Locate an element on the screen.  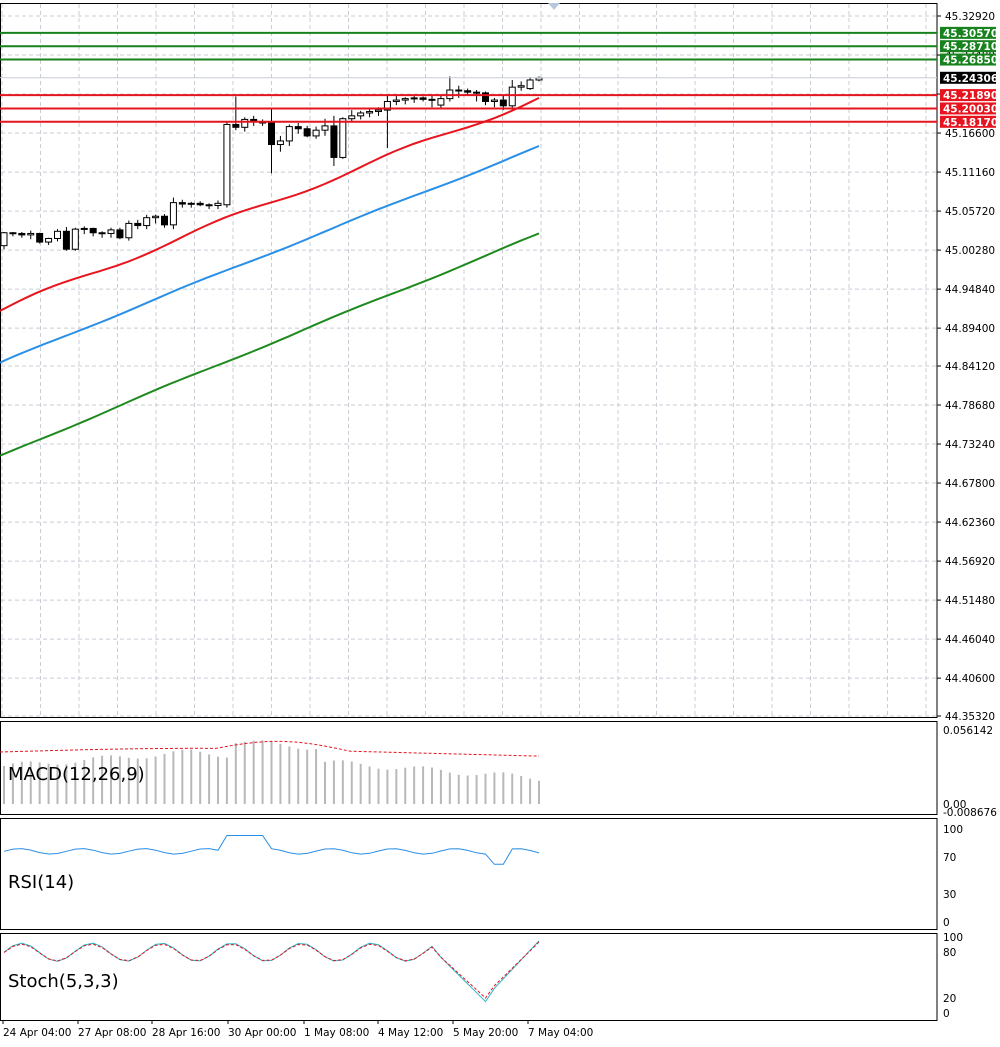
price-tick-label: 45.16600 is located at coordinates (970, 134).